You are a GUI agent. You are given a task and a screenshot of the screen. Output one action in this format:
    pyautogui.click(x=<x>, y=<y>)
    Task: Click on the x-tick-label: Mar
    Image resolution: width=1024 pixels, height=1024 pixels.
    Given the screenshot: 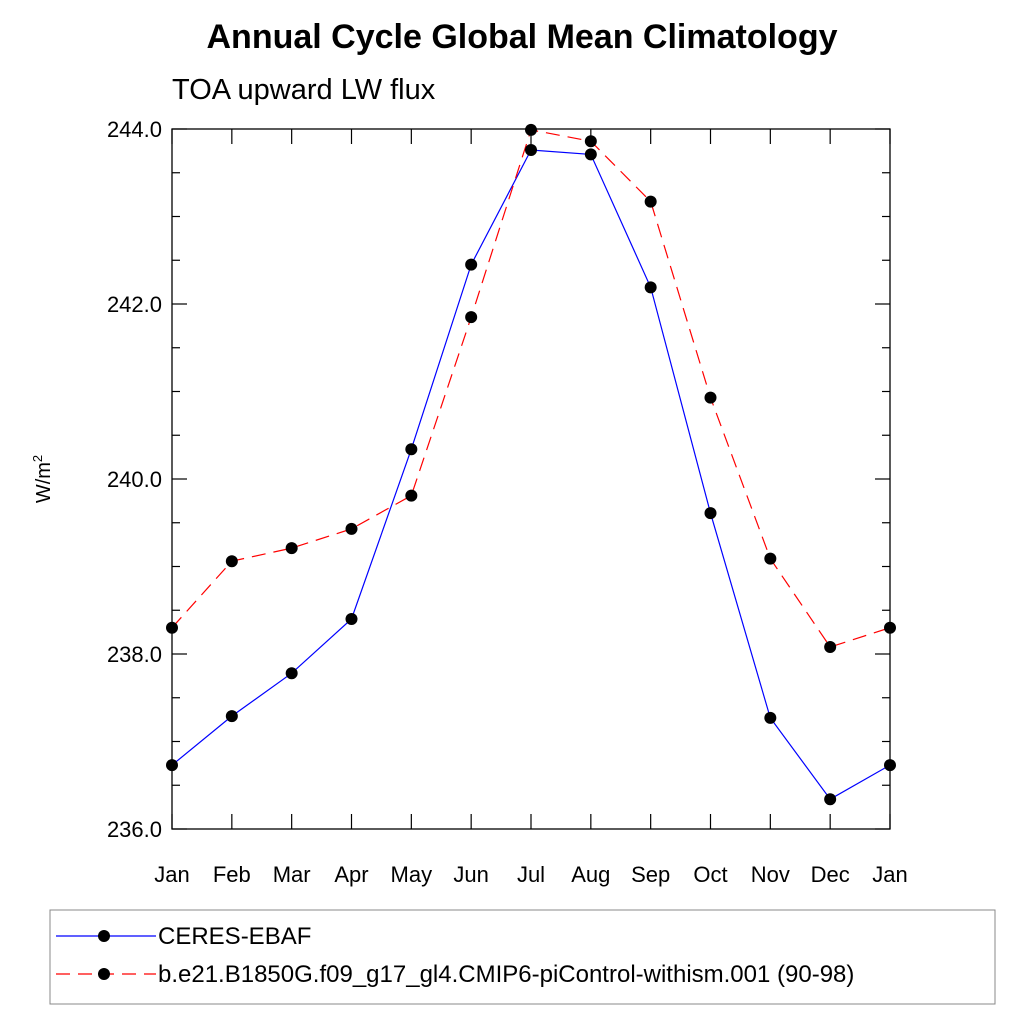 What is the action you would take?
    pyautogui.click(x=292, y=874)
    